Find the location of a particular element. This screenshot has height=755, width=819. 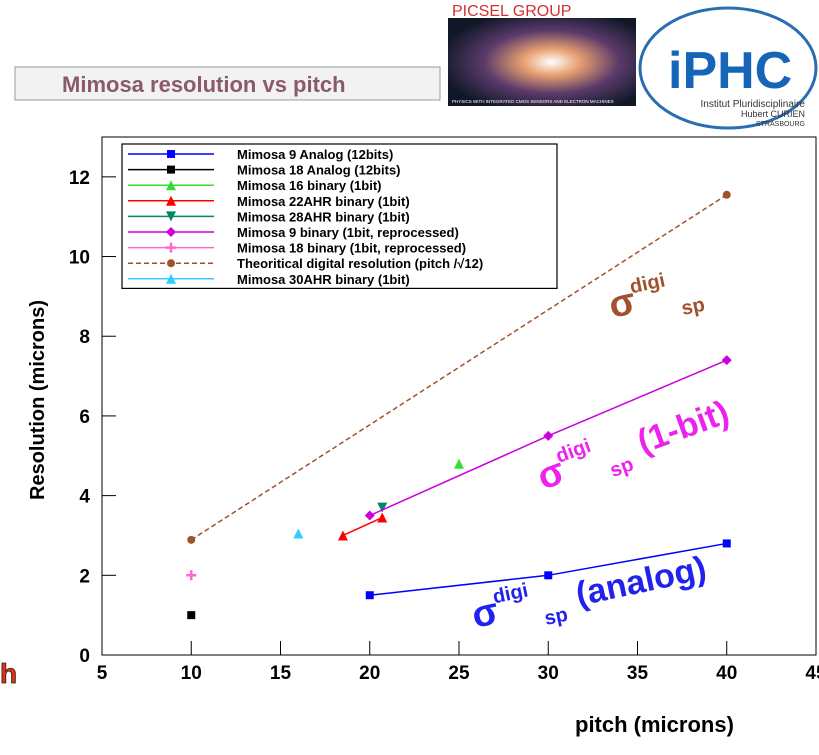

slide-title: Mimosa resolution vs pitch is located at coordinates (204, 84).